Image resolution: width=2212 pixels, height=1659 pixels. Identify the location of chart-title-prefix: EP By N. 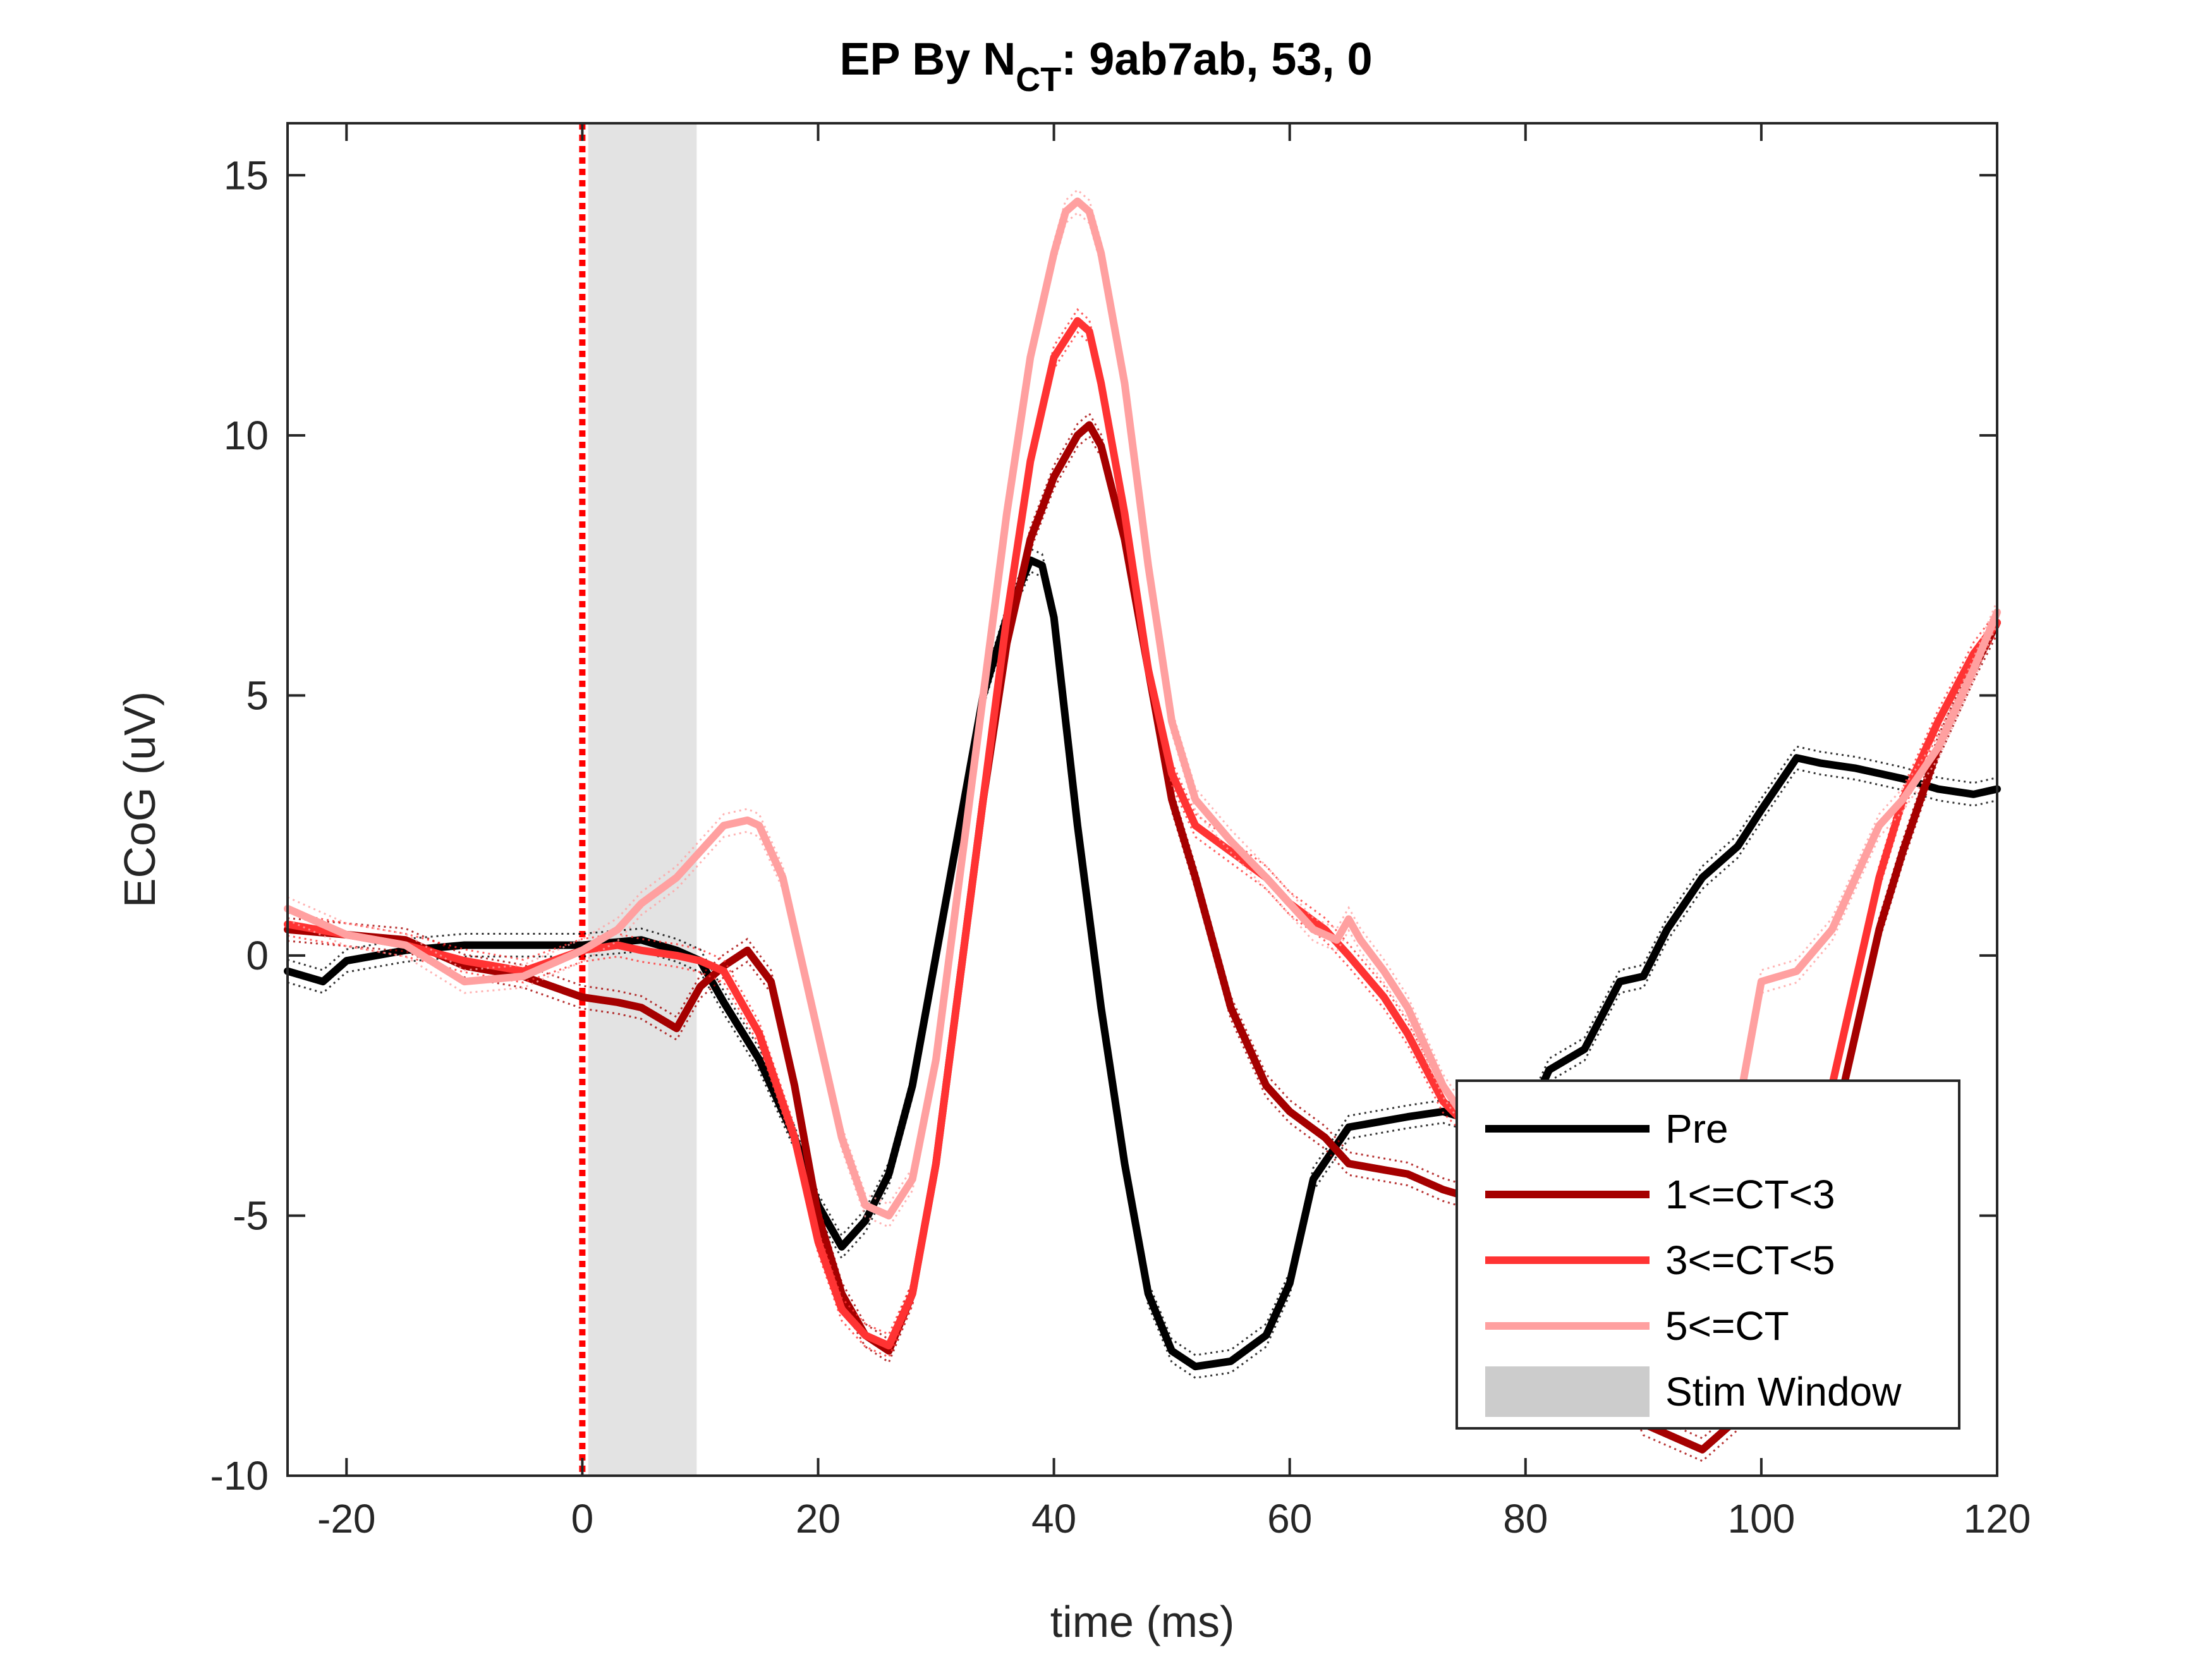
(927, 60).